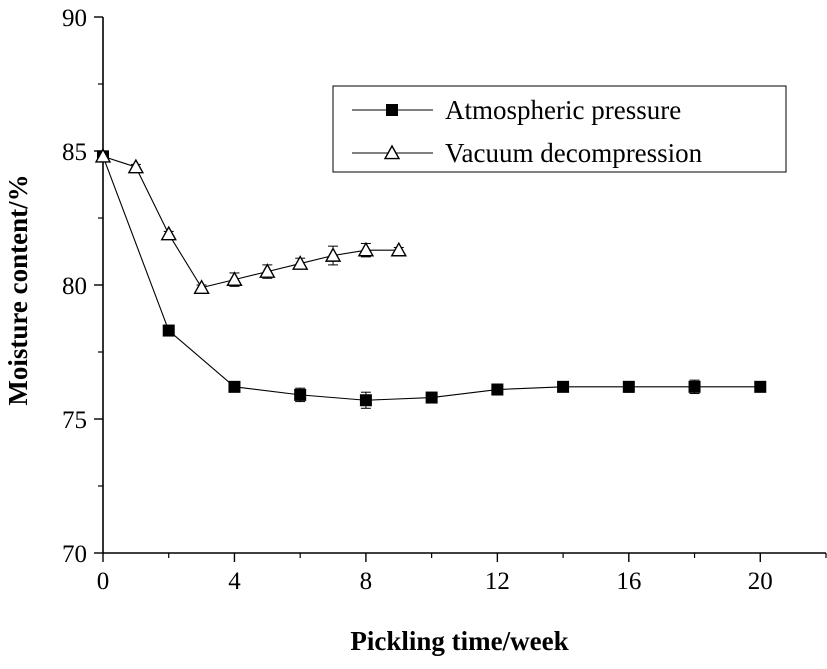  Describe the element at coordinates (74, 420) in the screenshot. I see `y-tick-label-75: 75` at that location.